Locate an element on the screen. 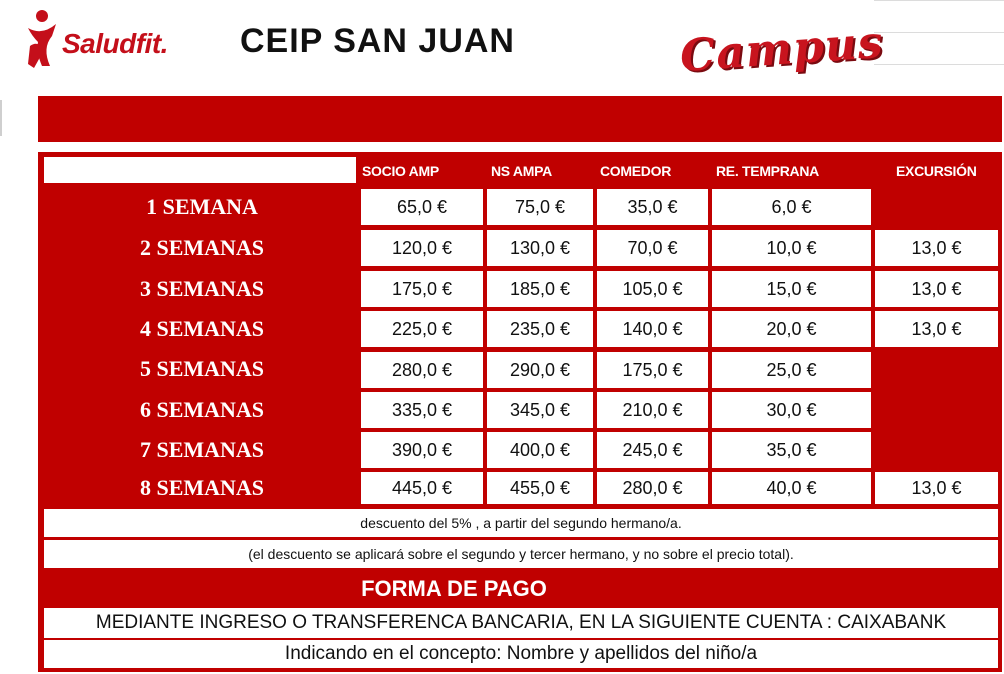 Image resolution: width=1004 pixels, height=674 pixels. row-label: 6 SEMANAS is located at coordinates (202, 409).